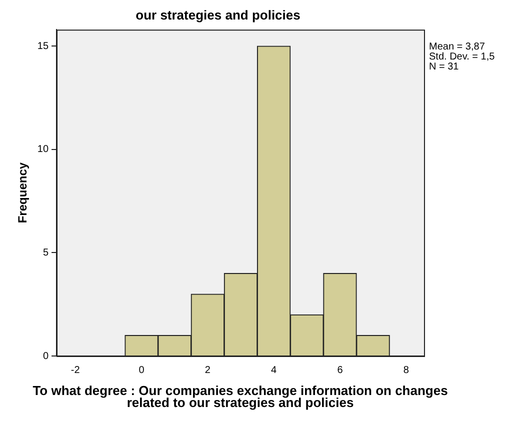  What do you see at coordinates (43, 46) in the screenshot?
I see `y-tick-label: 15` at bounding box center [43, 46].